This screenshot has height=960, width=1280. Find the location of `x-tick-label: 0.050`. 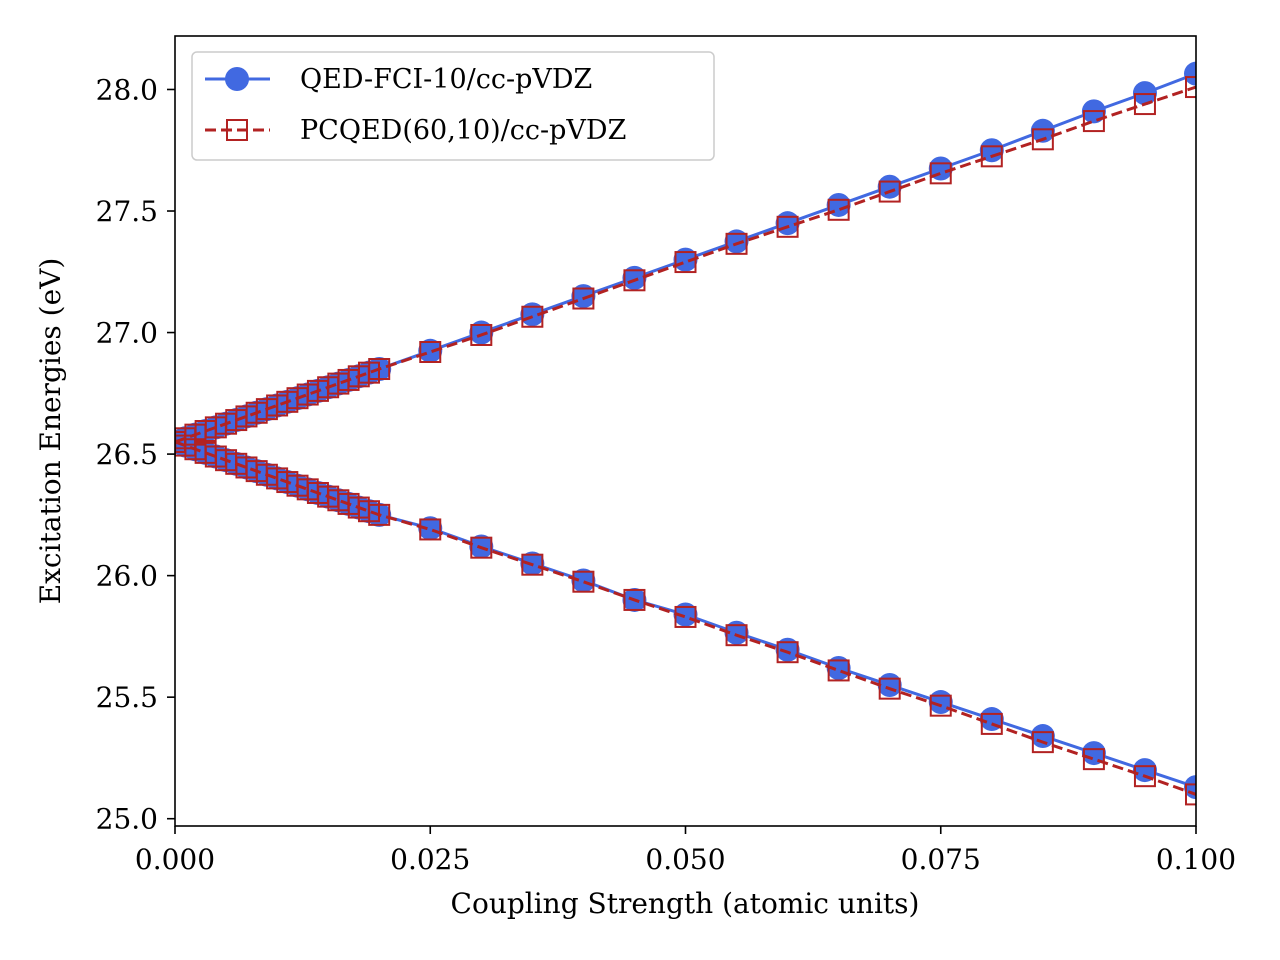

x-tick-label: 0.050 is located at coordinates (685, 859).